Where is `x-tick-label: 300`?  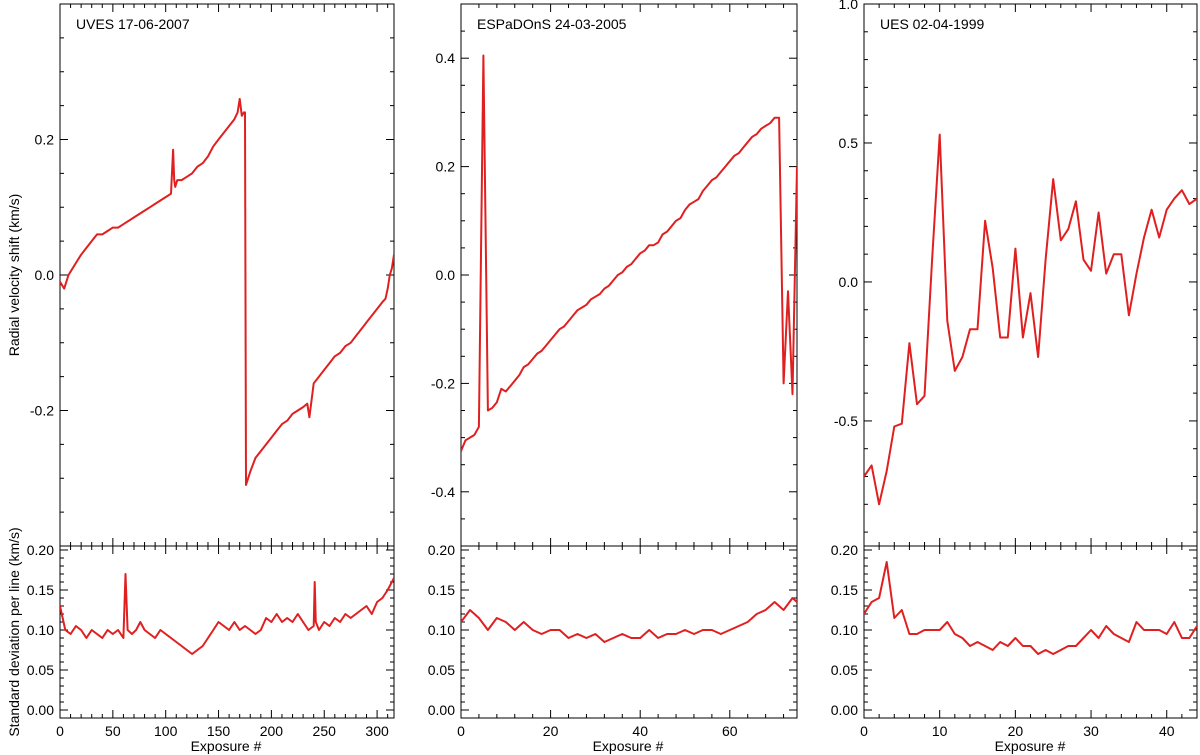
x-tick-label: 300 is located at coordinates (377, 731).